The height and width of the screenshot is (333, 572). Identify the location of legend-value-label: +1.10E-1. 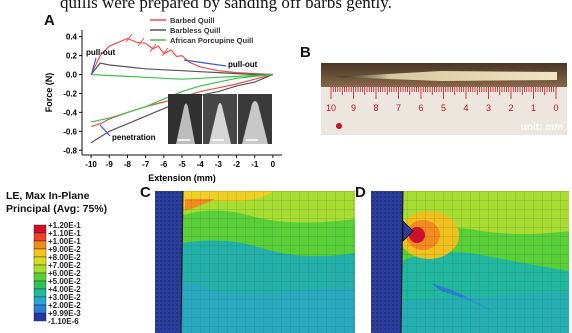
(64, 233).